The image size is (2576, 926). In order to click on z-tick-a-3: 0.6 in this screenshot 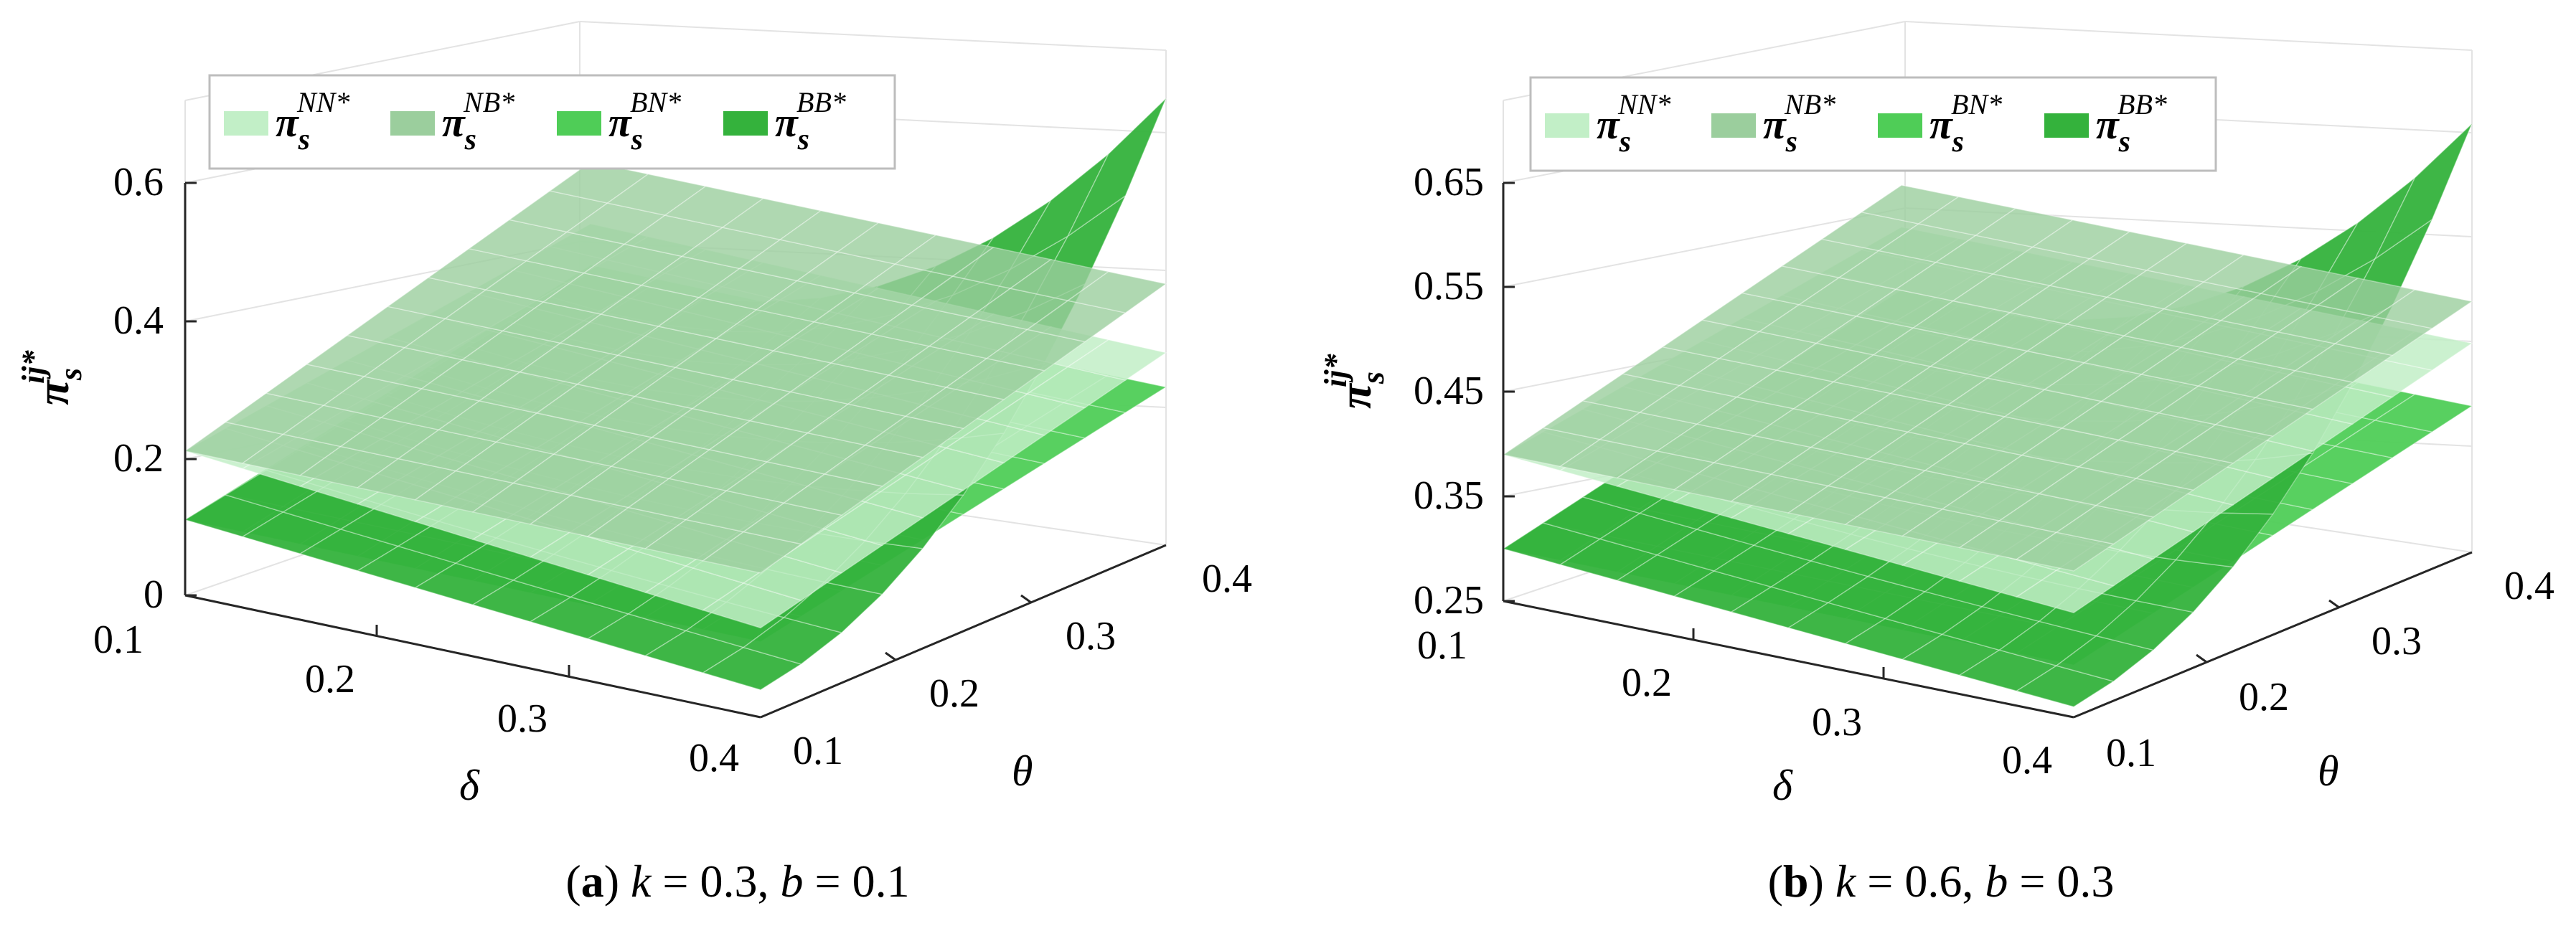, I will do `click(138, 182)`.